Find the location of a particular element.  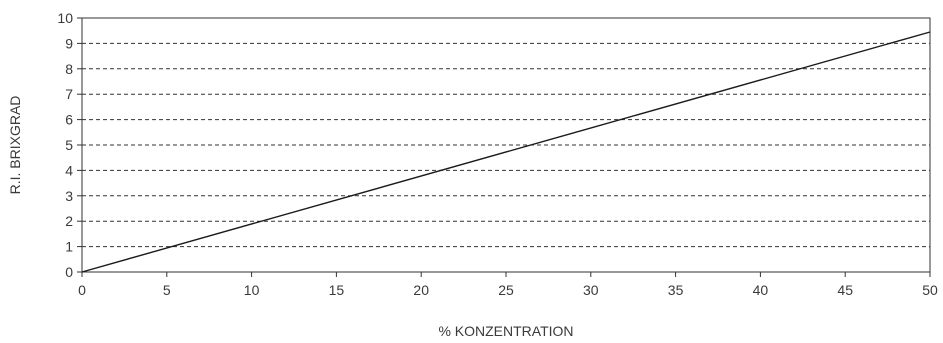

y-tick-label: 8 is located at coordinates (69, 69).